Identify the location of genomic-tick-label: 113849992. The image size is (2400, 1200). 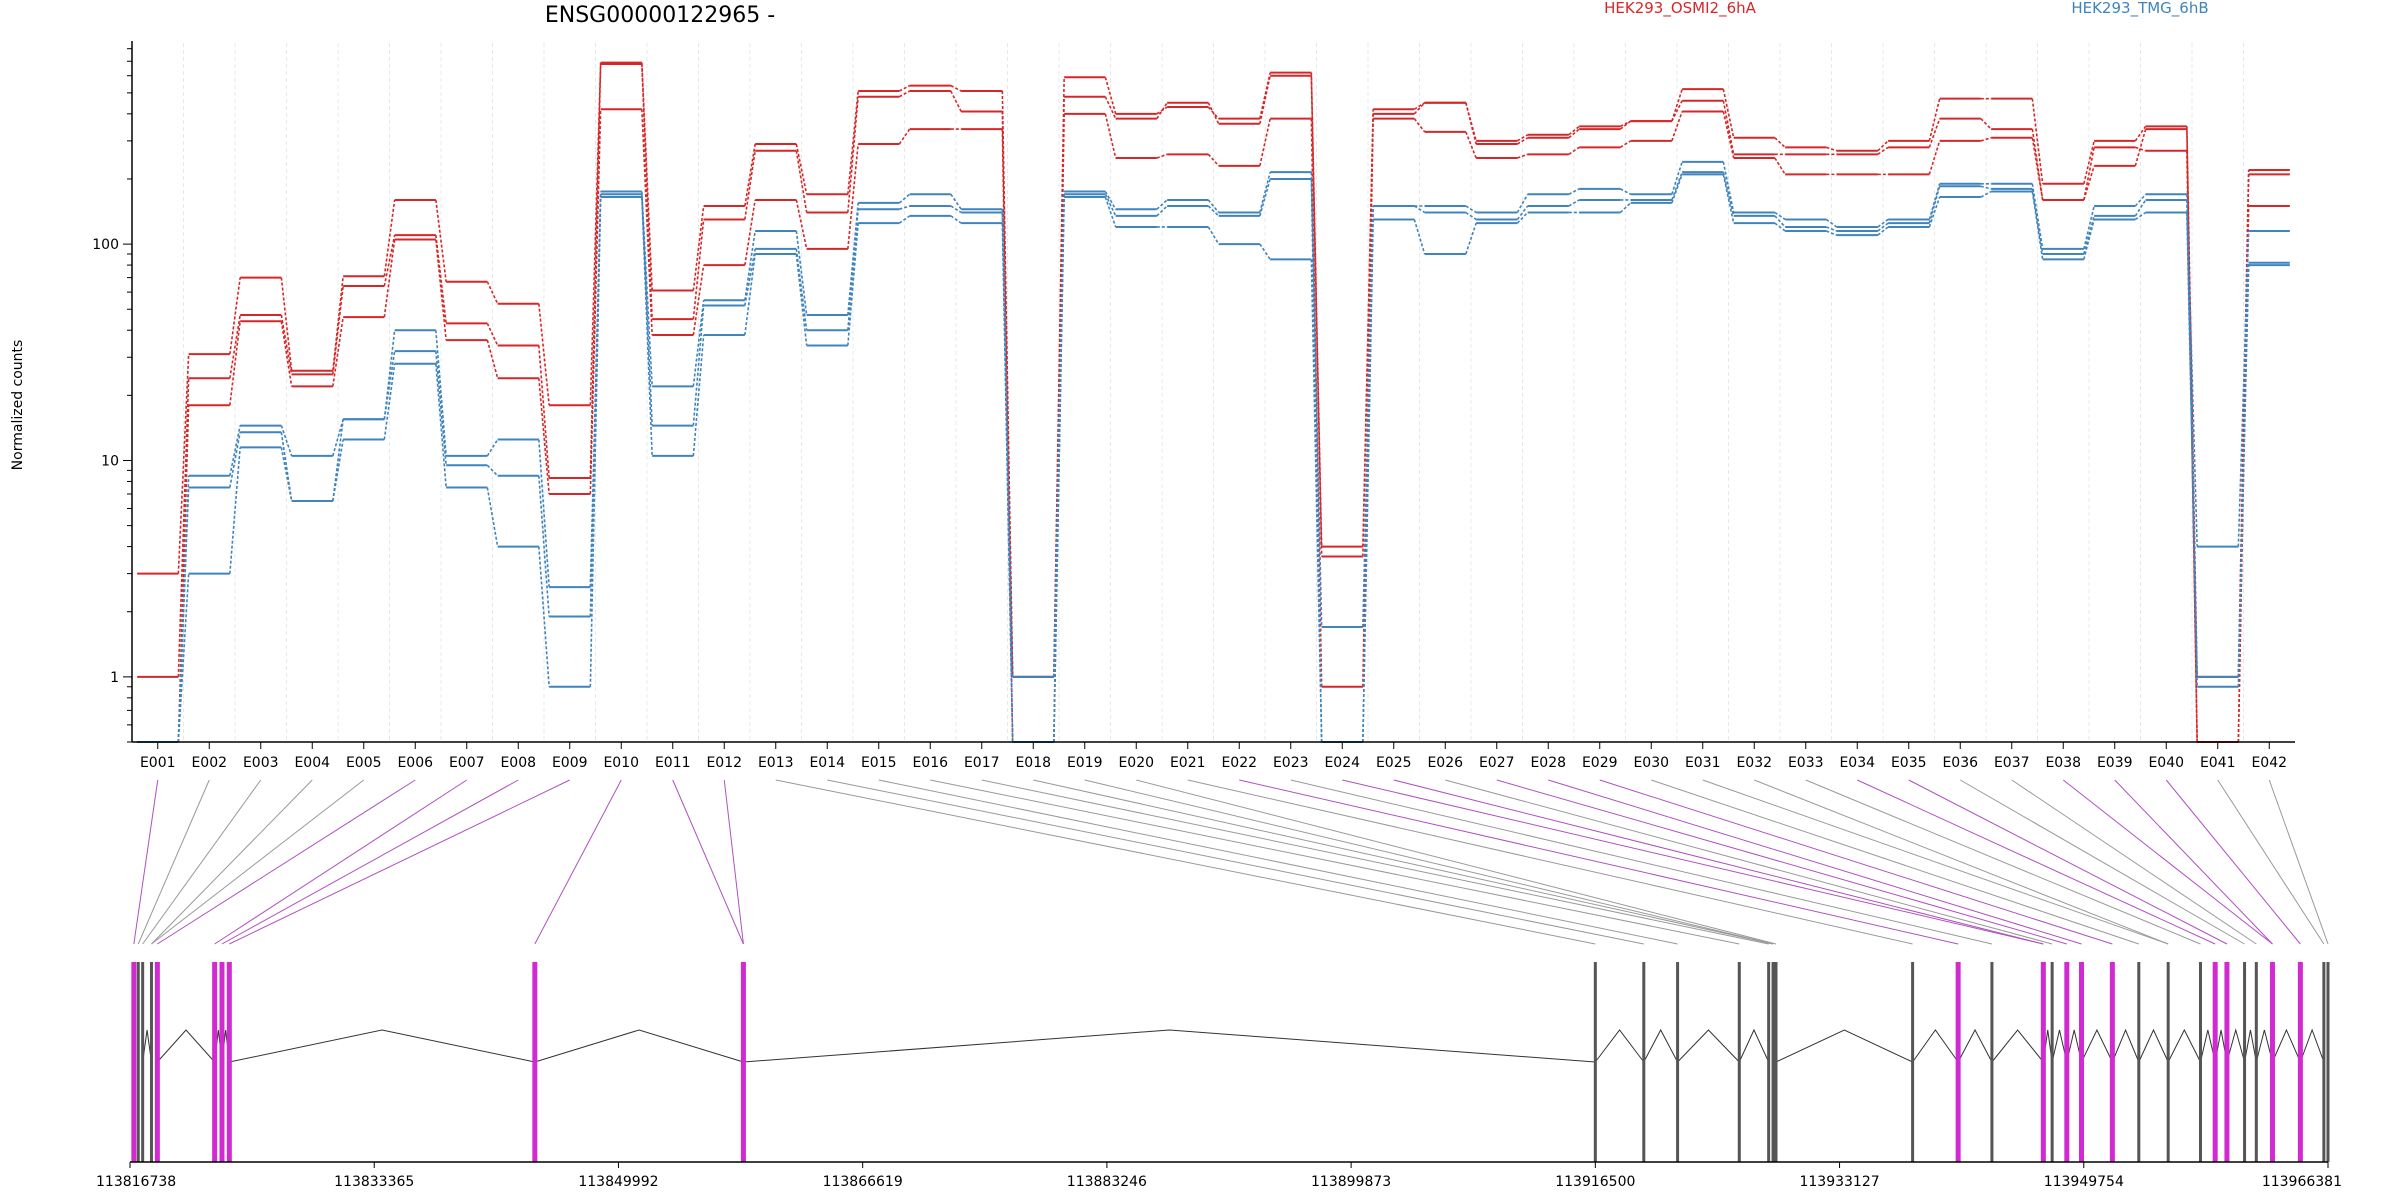
(618, 1182).